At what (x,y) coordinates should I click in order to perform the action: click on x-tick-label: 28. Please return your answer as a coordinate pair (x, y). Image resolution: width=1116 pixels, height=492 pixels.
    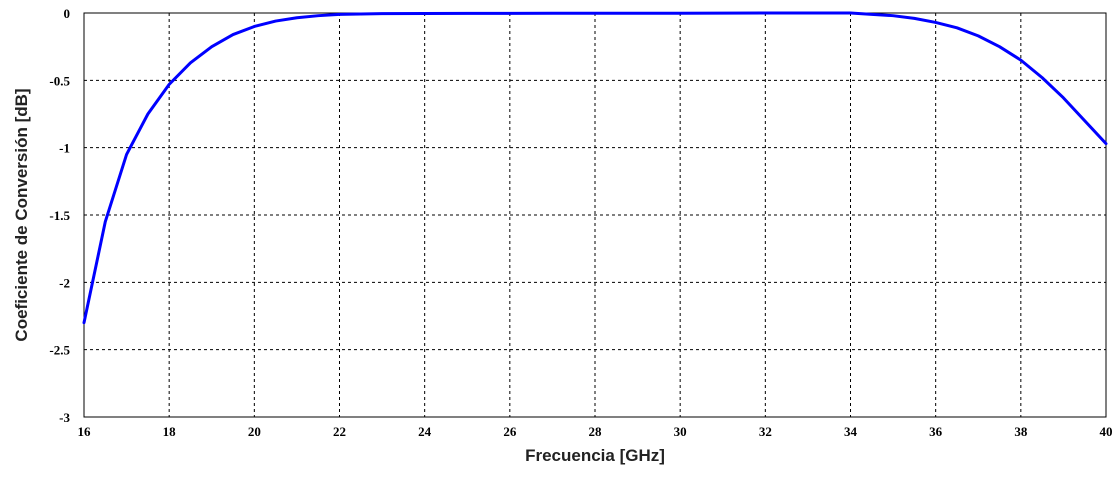
    Looking at the image, I should click on (596, 431).